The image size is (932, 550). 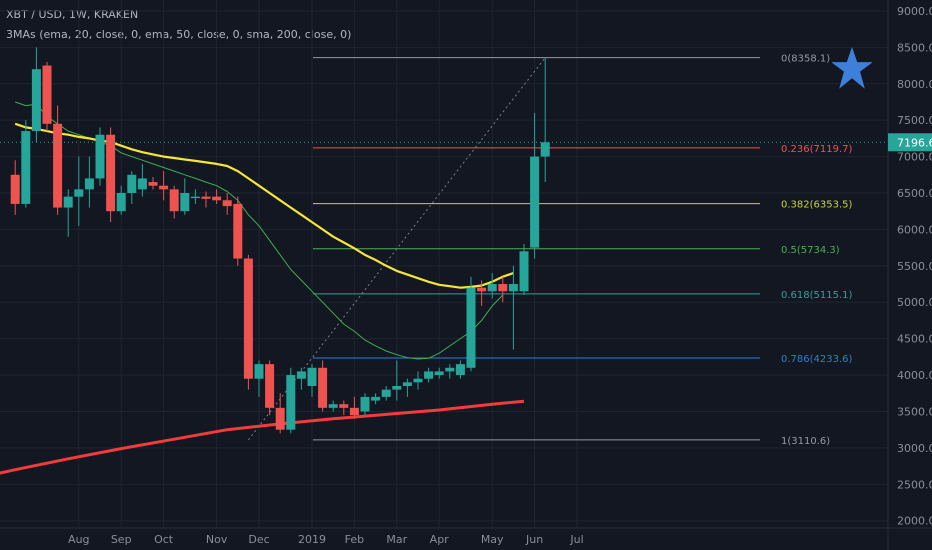 What do you see at coordinates (121, 539) in the screenshot?
I see `x-tick-label: Sep` at bounding box center [121, 539].